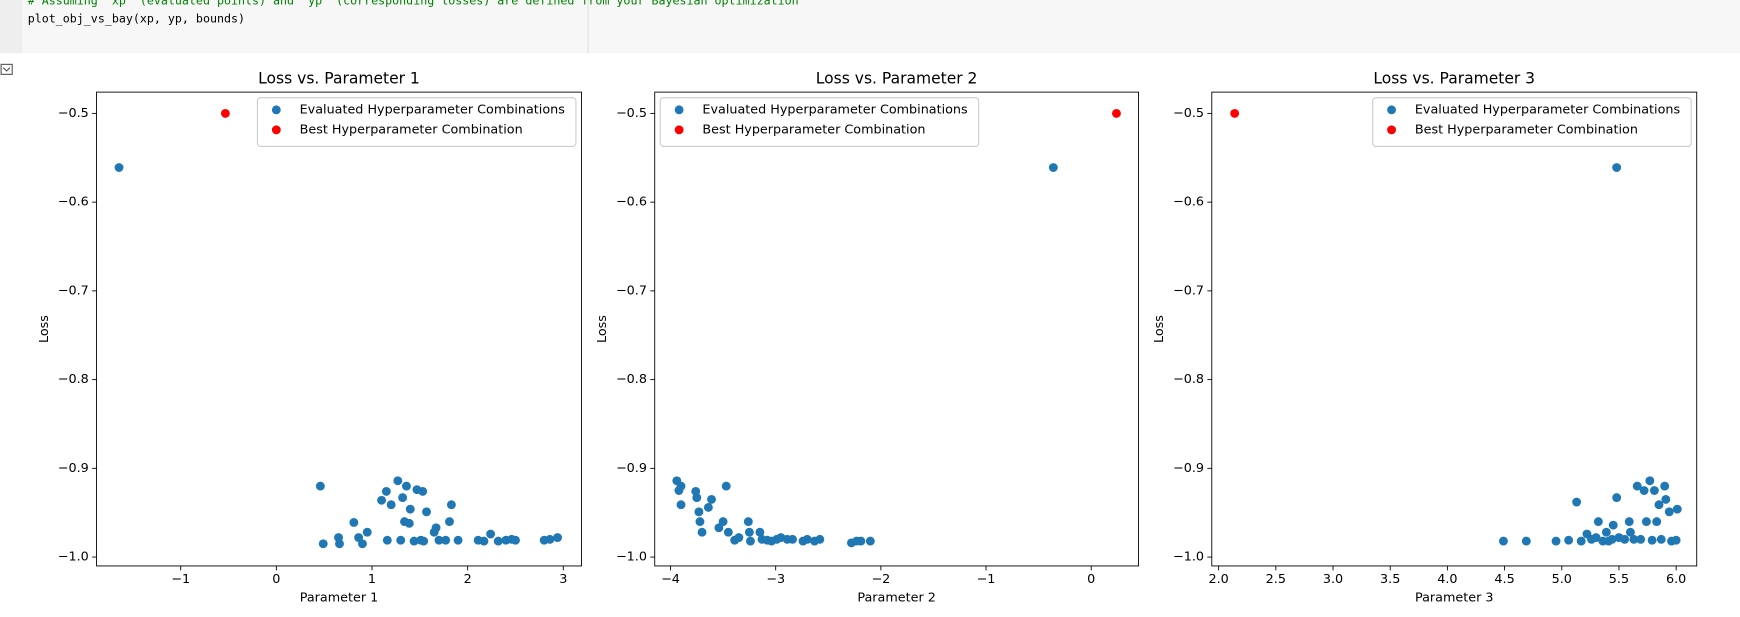  I want to click on x-tick-label: 5.5, so click(1619, 579).